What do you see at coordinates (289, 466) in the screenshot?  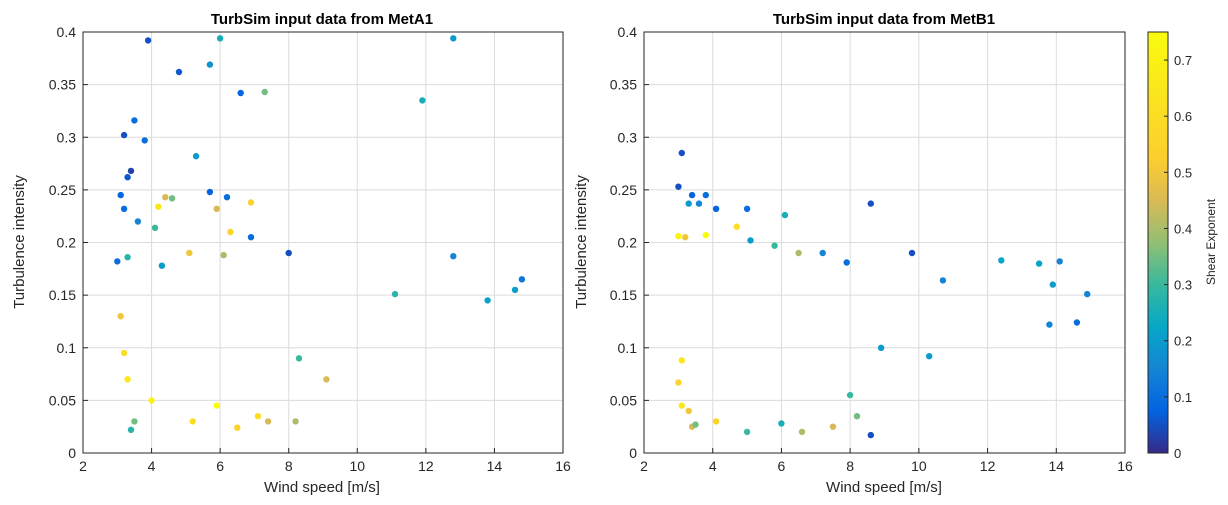 I see `x-tick-label: 8` at bounding box center [289, 466].